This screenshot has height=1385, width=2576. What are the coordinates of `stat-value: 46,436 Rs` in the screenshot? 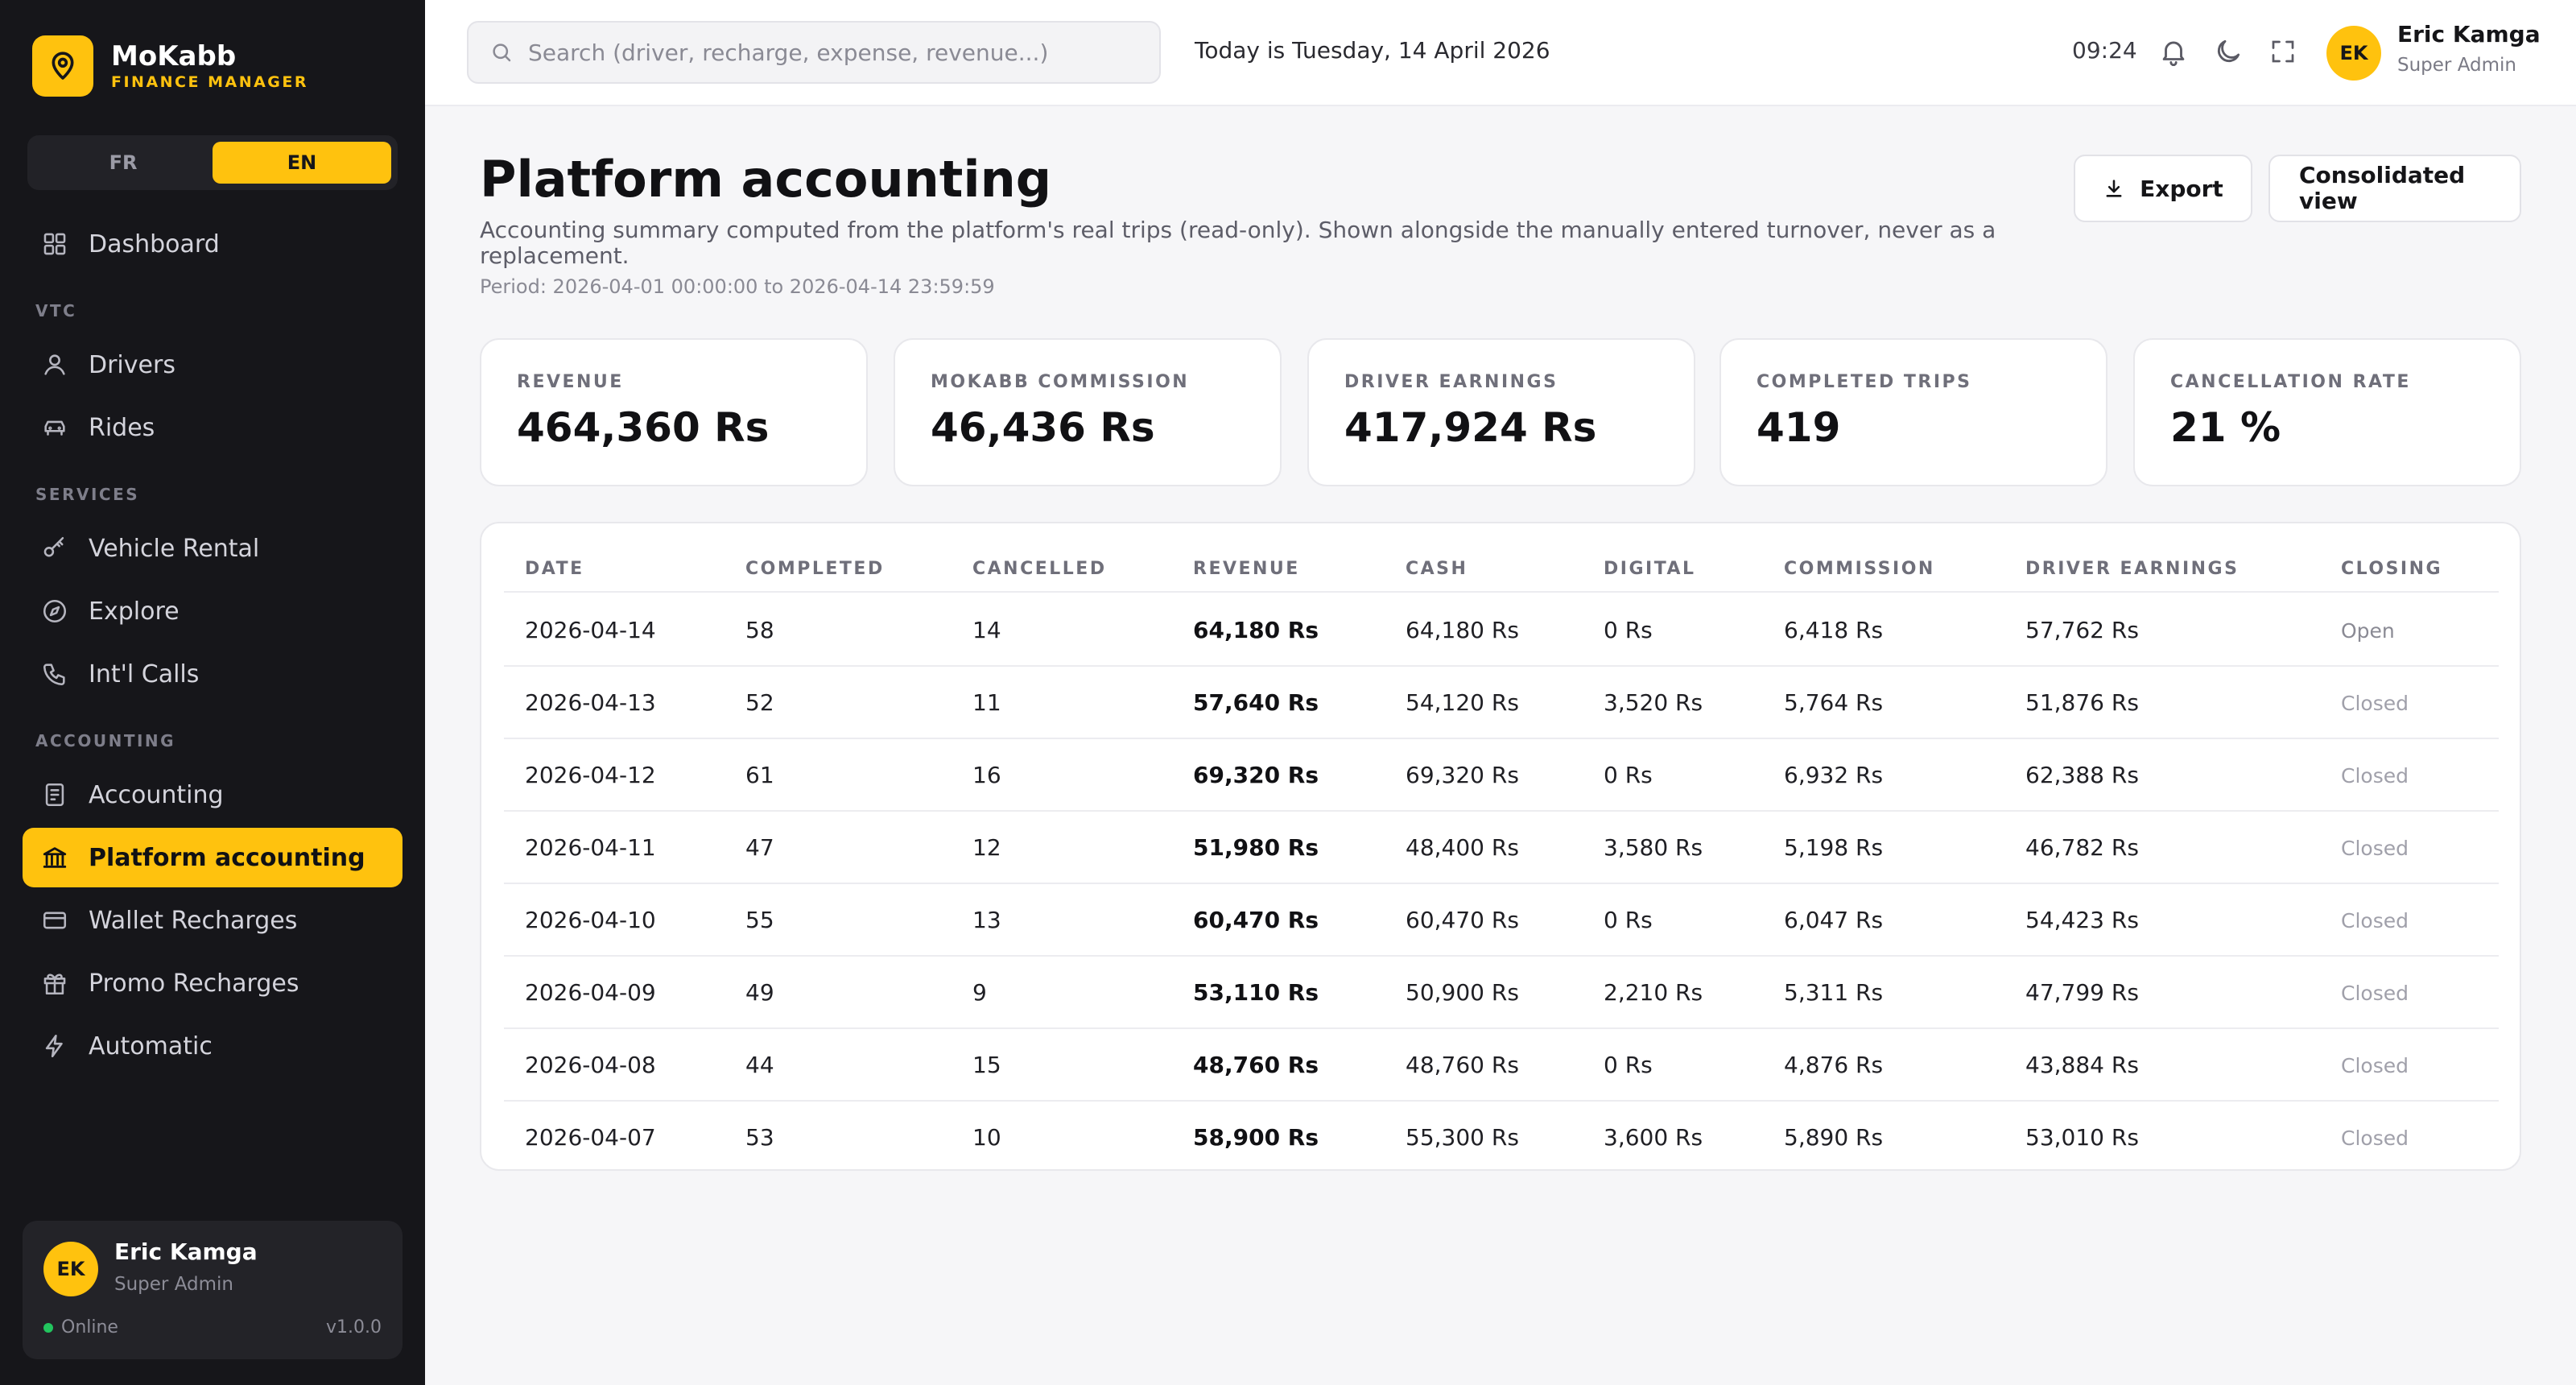 It's located at (1043, 428).